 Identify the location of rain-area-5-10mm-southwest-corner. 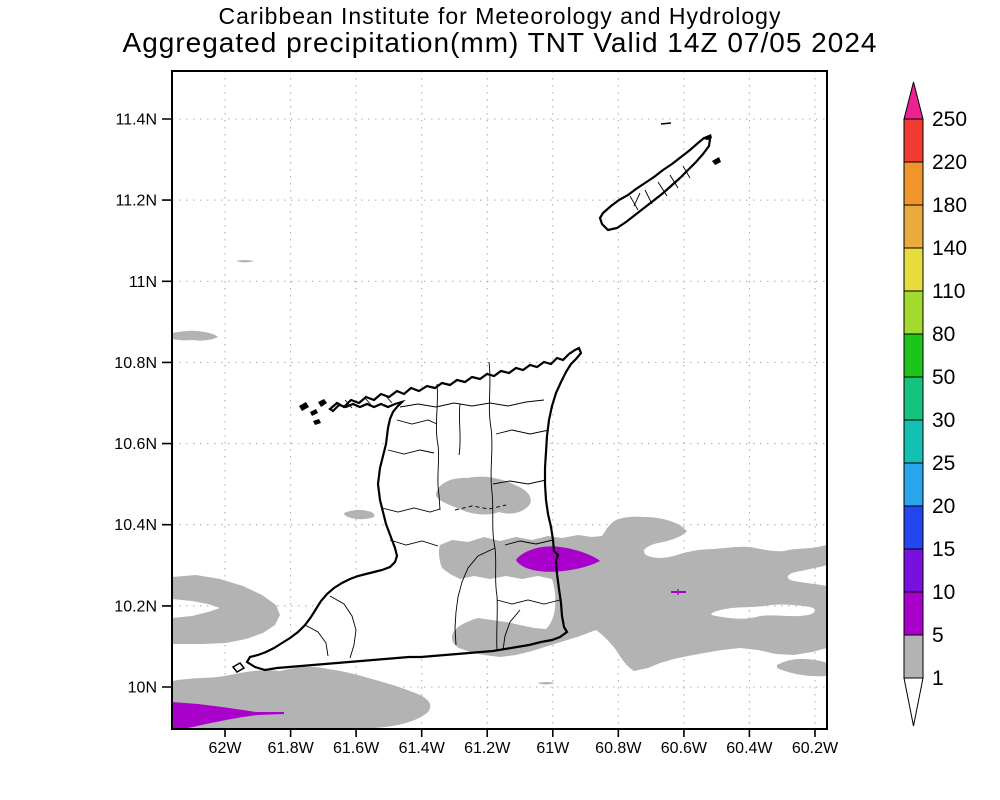
(228, 715).